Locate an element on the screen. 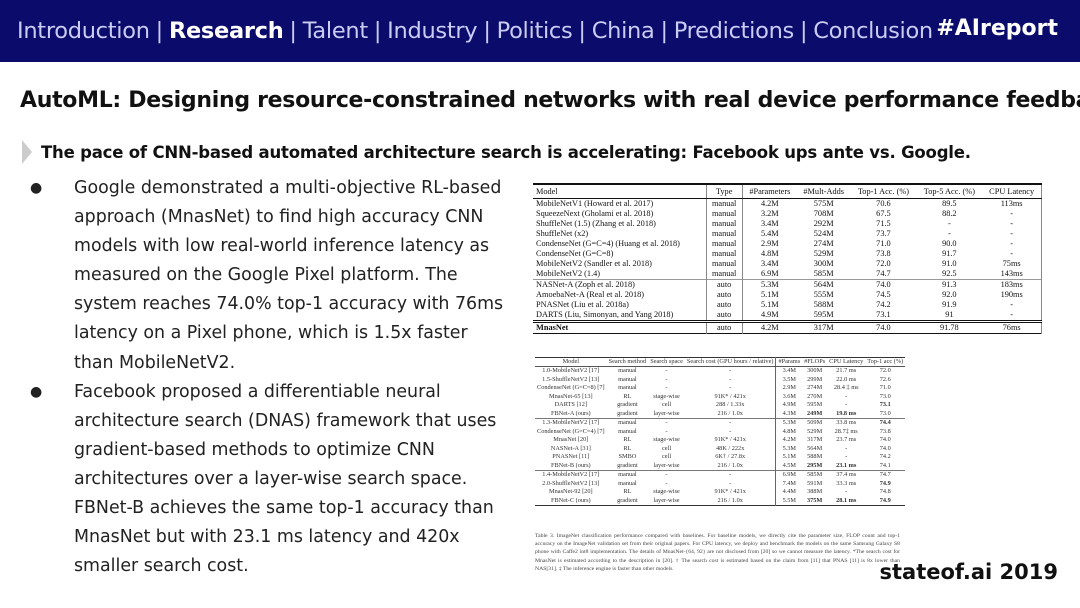 Image resolution: width=1080 pixels, height=608 pixels. table-cell: CondenseNet (G=C=4) [7] is located at coordinates (571, 431).